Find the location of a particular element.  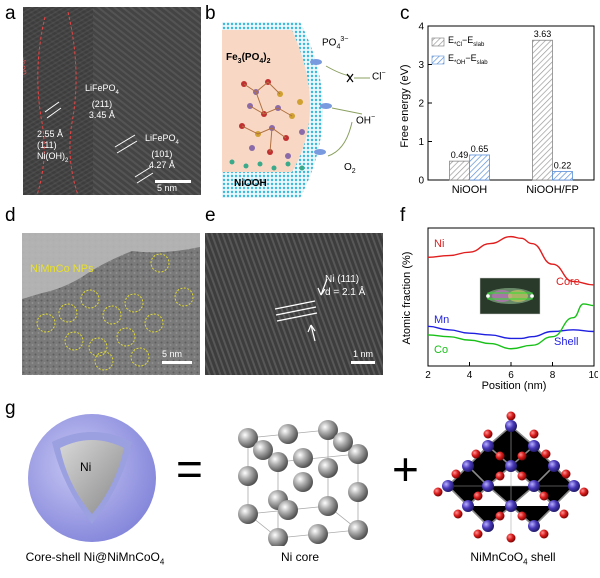

series-label-mn: Mn is located at coordinates (442, 320).